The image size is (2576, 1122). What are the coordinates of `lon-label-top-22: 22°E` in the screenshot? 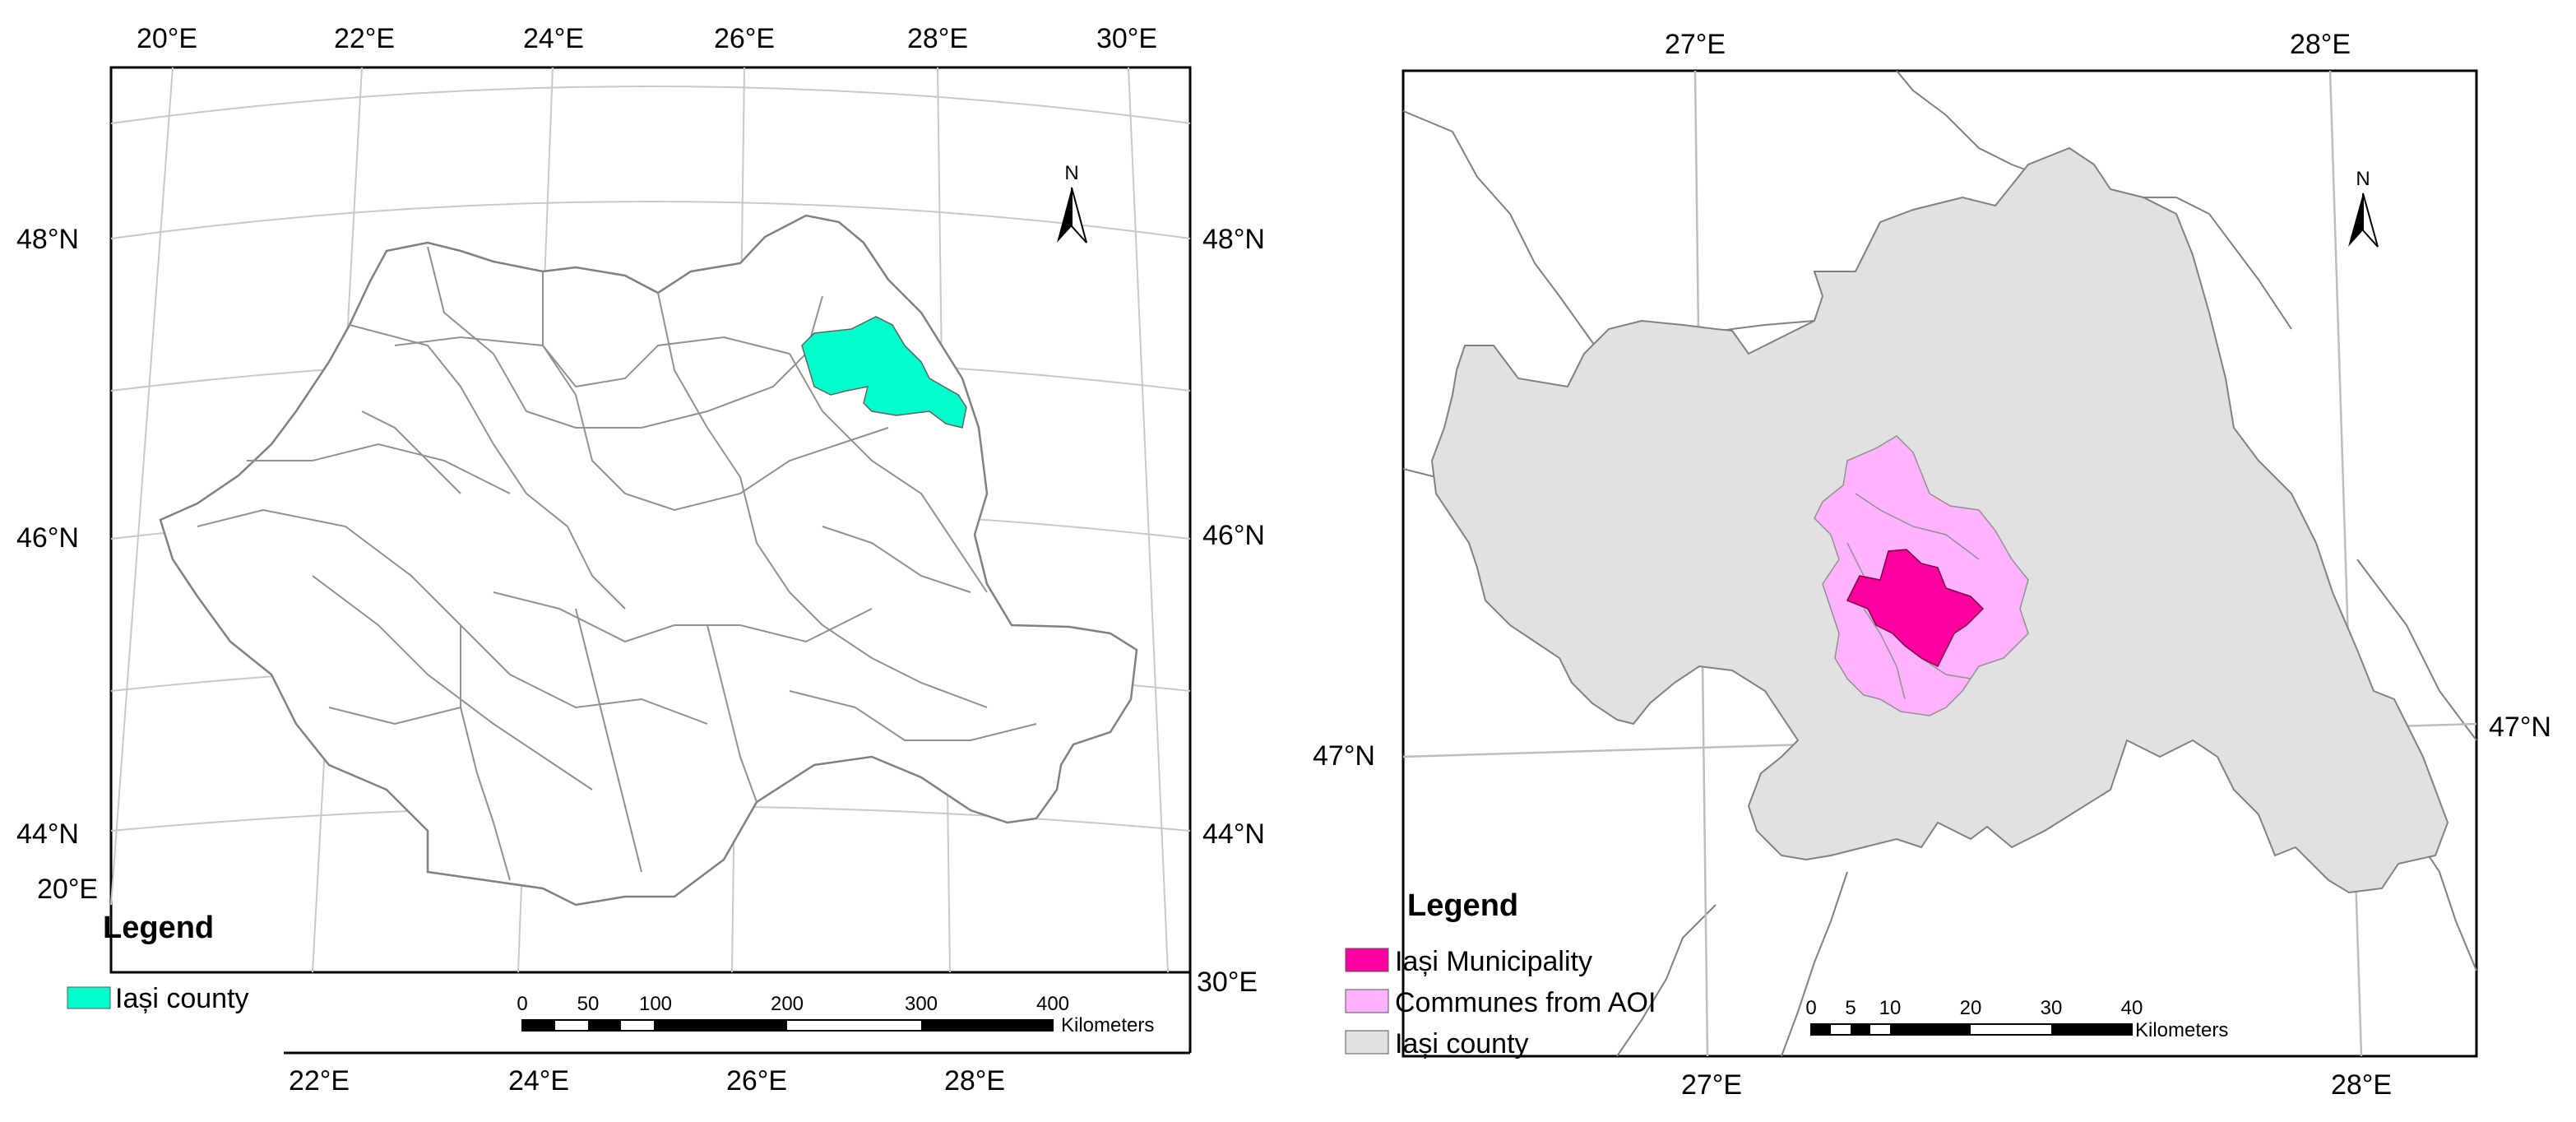 It's located at (364, 38).